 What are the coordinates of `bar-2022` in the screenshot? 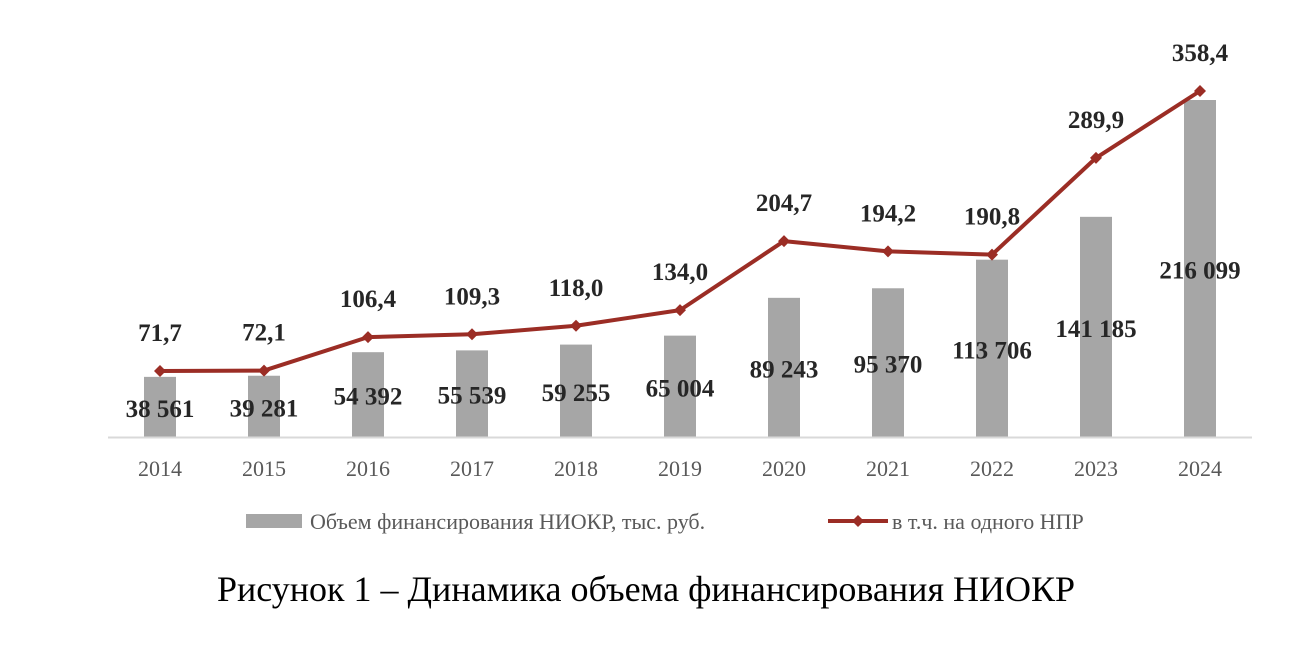 It's located at (992, 348).